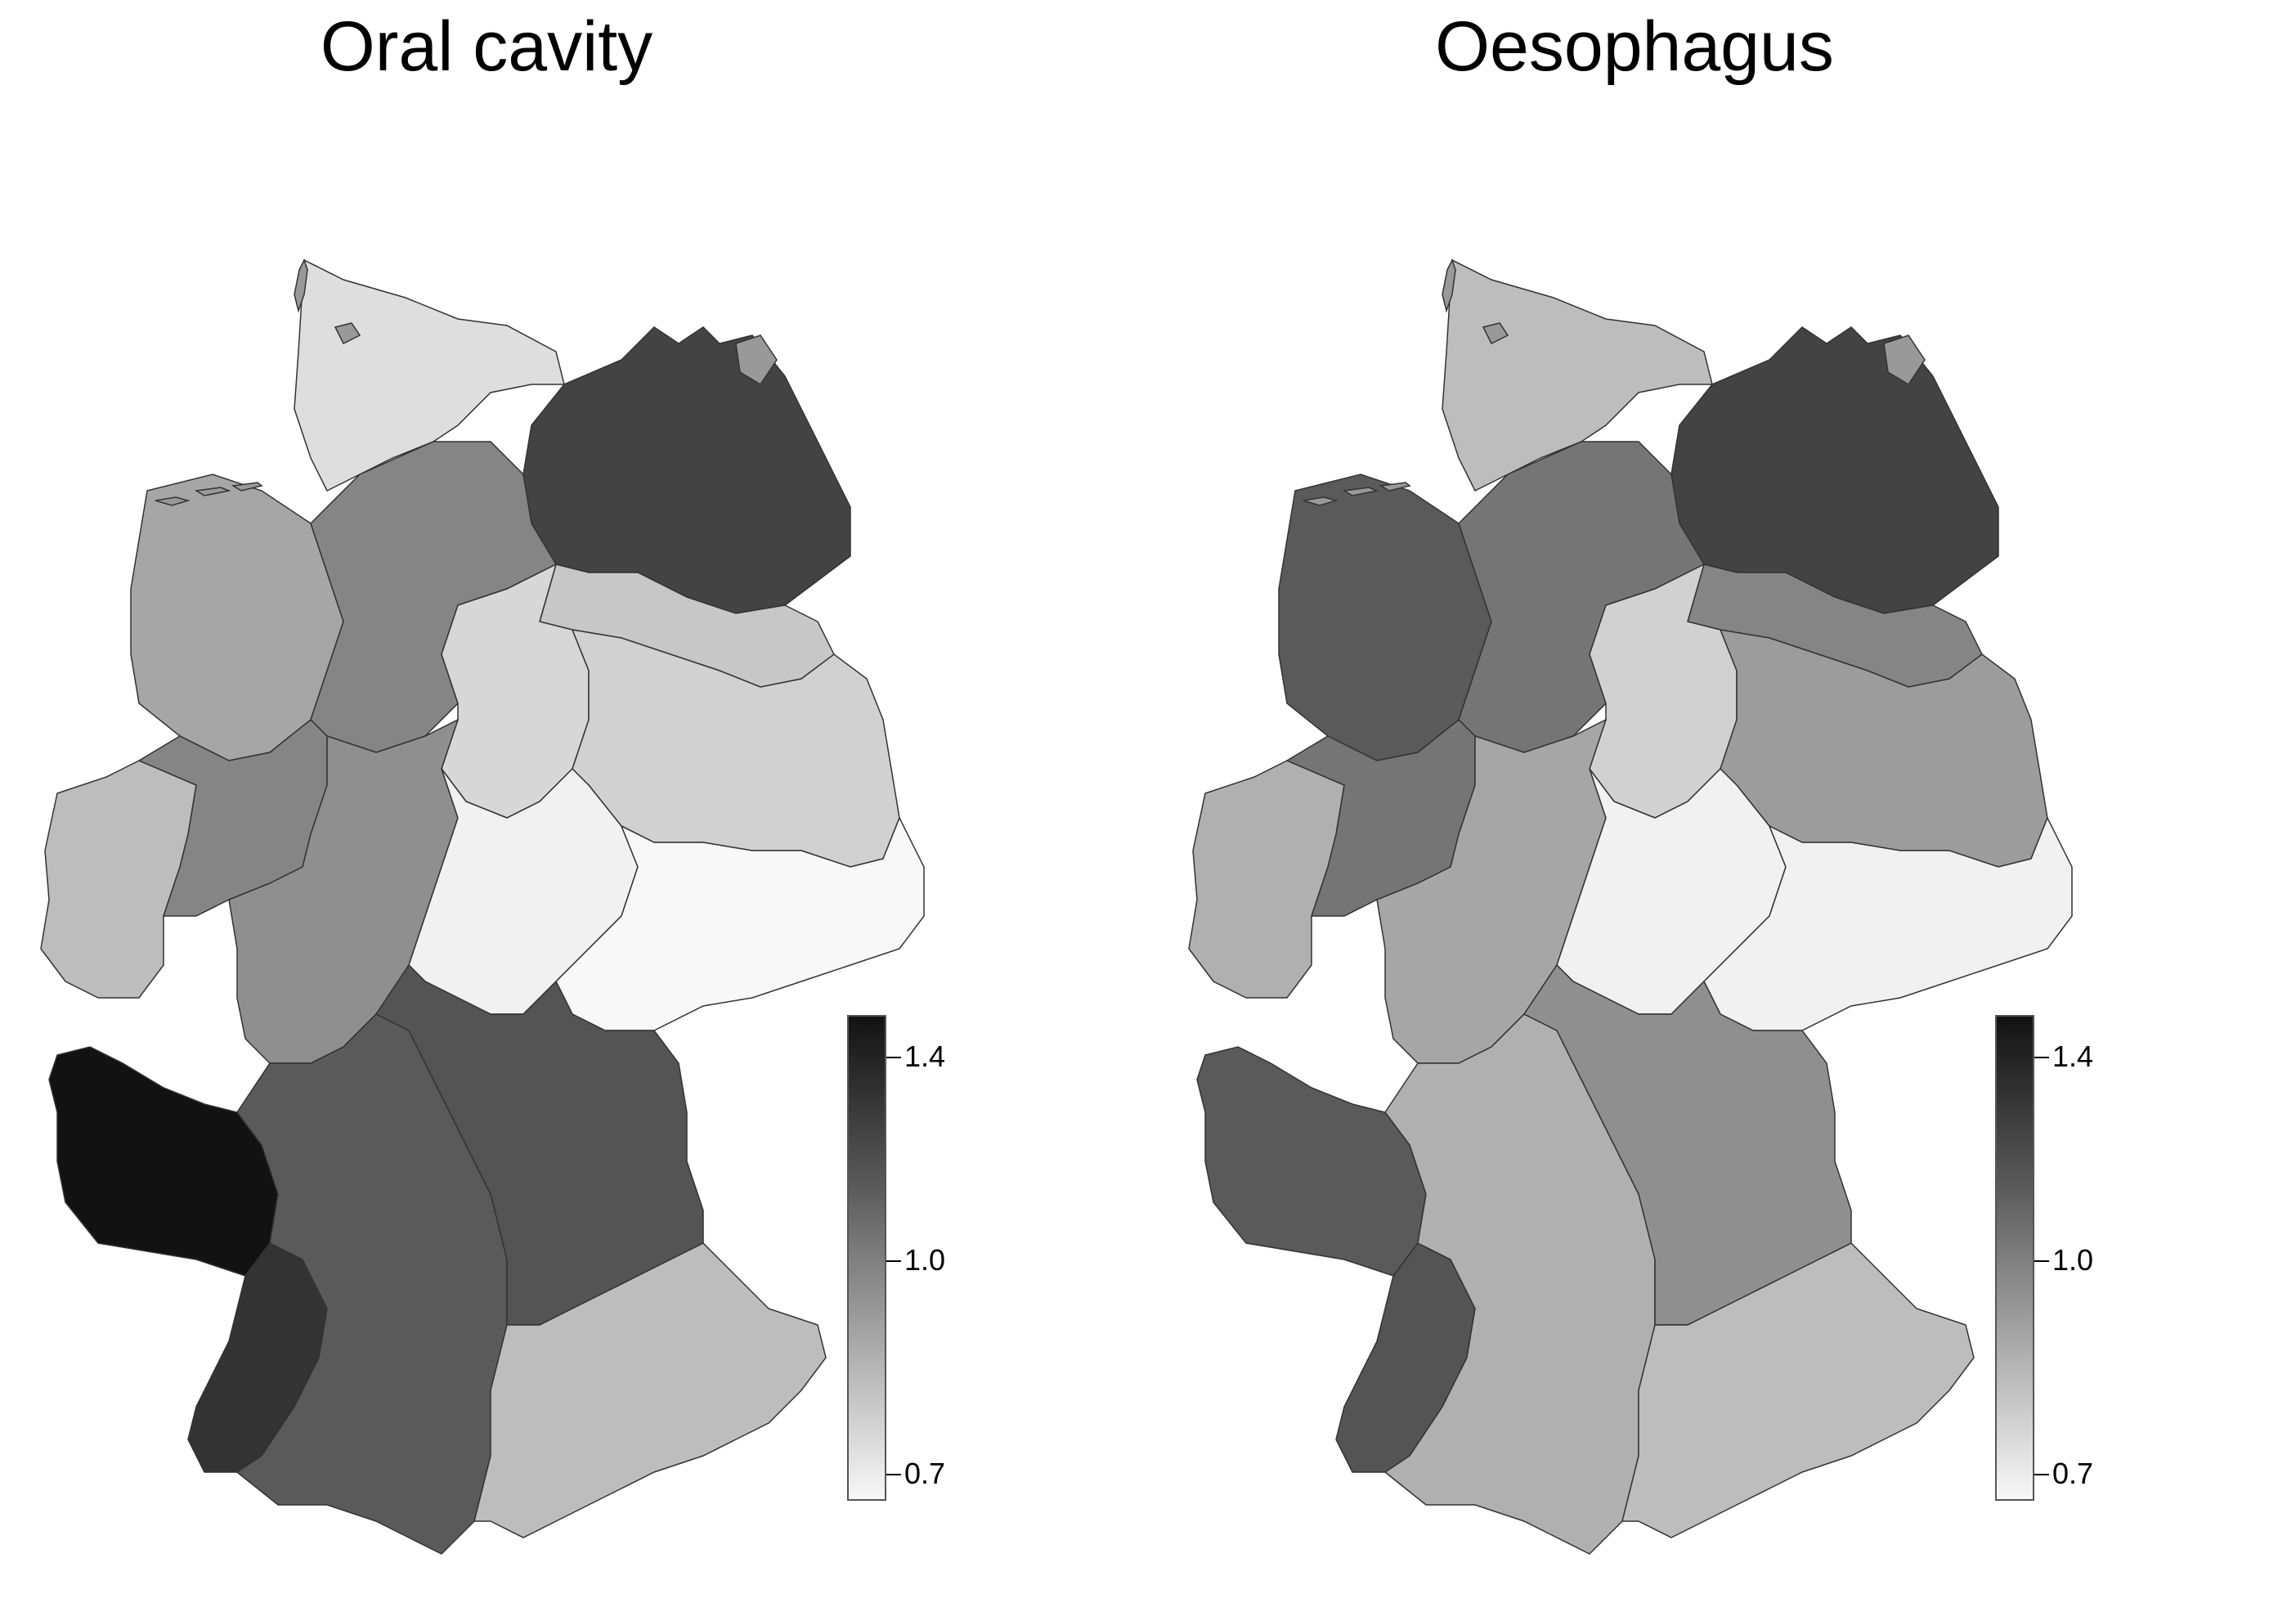  Describe the element at coordinates (1634, 46) in the screenshot. I see `map-title: Oesophagus` at that location.